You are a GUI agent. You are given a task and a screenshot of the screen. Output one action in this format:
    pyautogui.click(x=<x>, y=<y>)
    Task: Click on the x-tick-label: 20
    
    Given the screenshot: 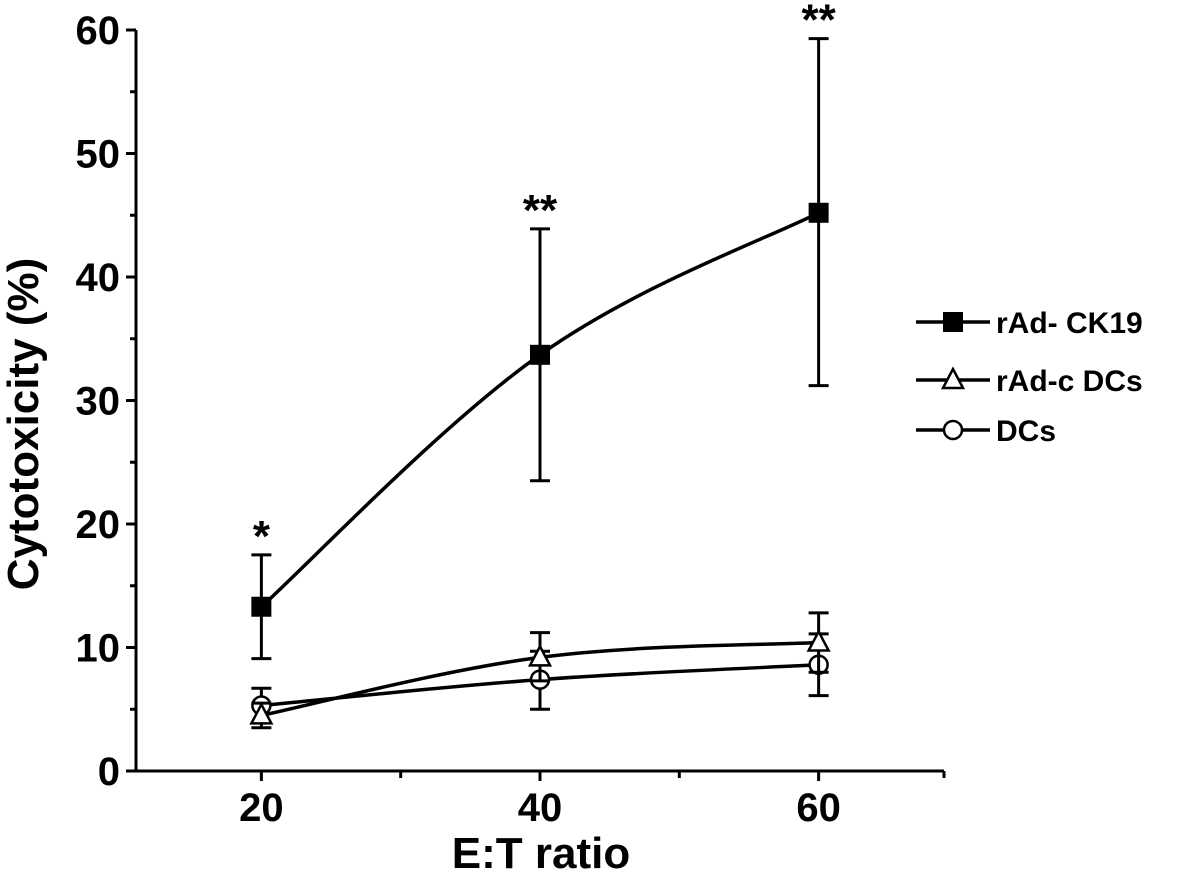 What is the action you would take?
    pyautogui.click(x=261, y=808)
    